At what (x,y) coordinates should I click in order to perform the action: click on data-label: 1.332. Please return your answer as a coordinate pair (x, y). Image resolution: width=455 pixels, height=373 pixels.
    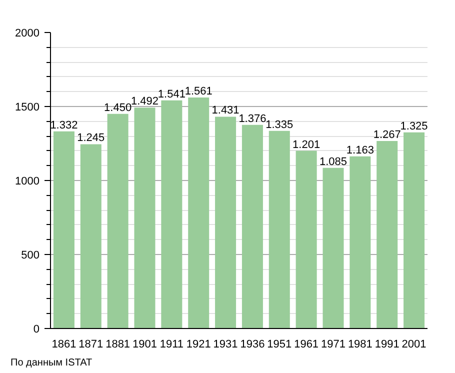
    Looking at the image, I should click on (64, 125).